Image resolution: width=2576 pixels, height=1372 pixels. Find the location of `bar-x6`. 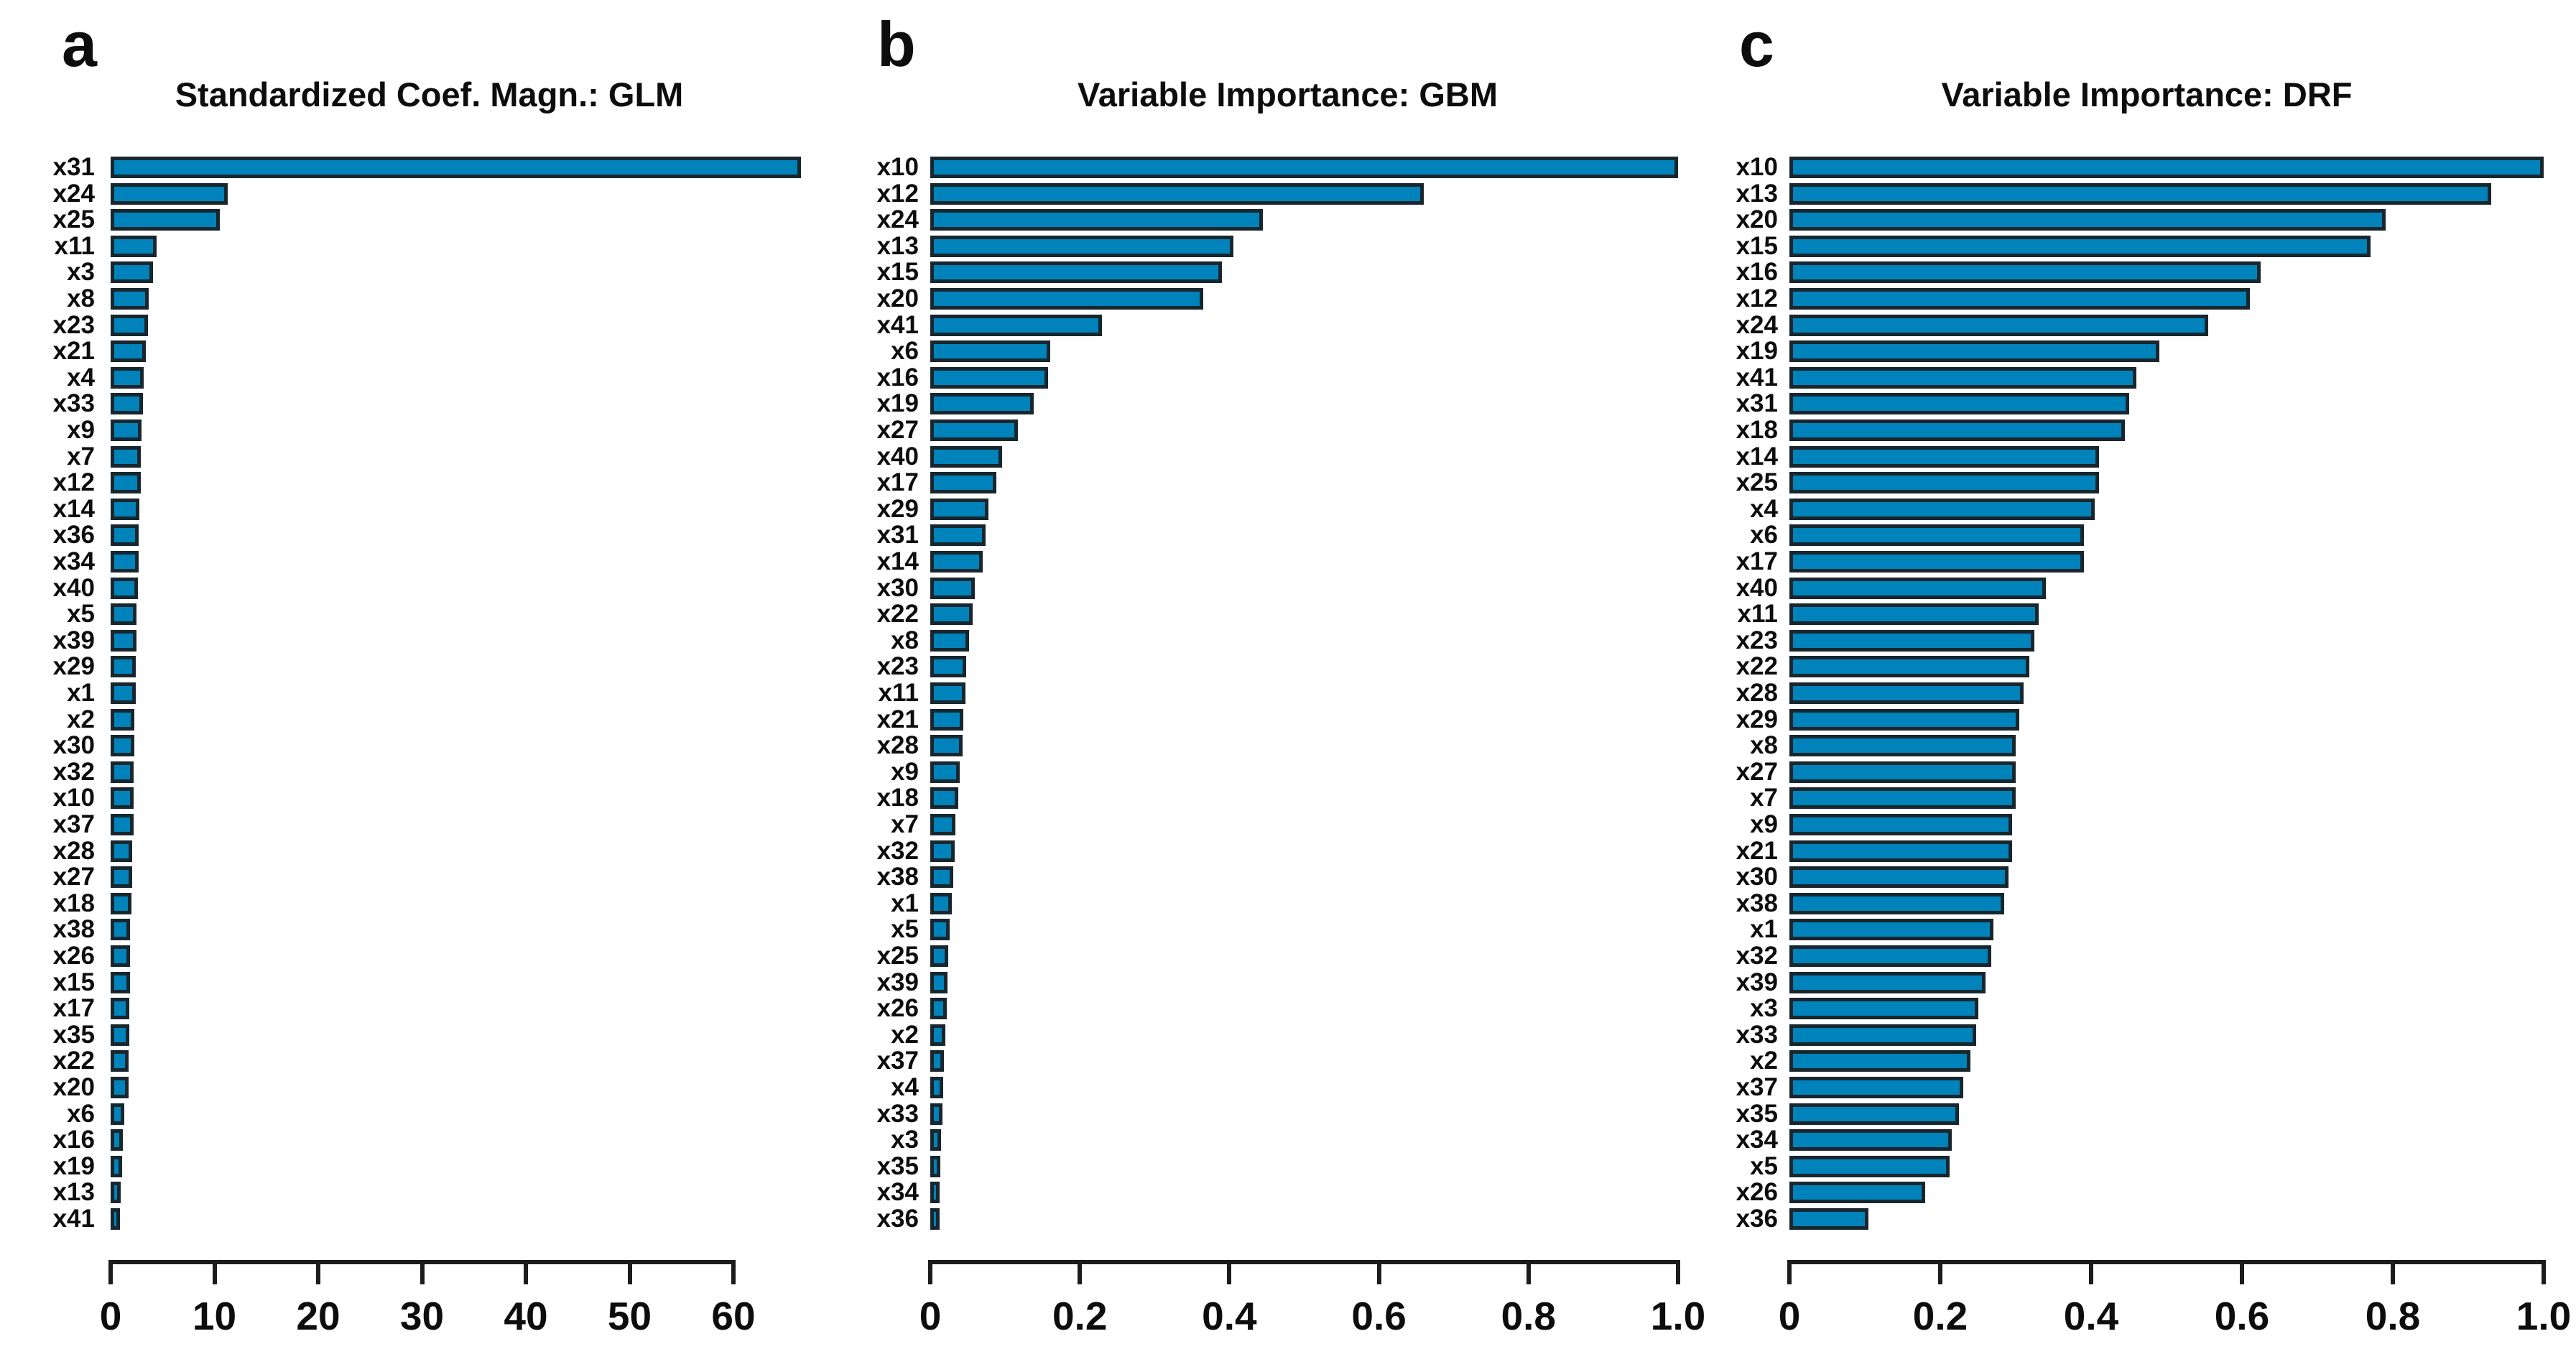

bar-x6 is located at coordinates (990, 351).